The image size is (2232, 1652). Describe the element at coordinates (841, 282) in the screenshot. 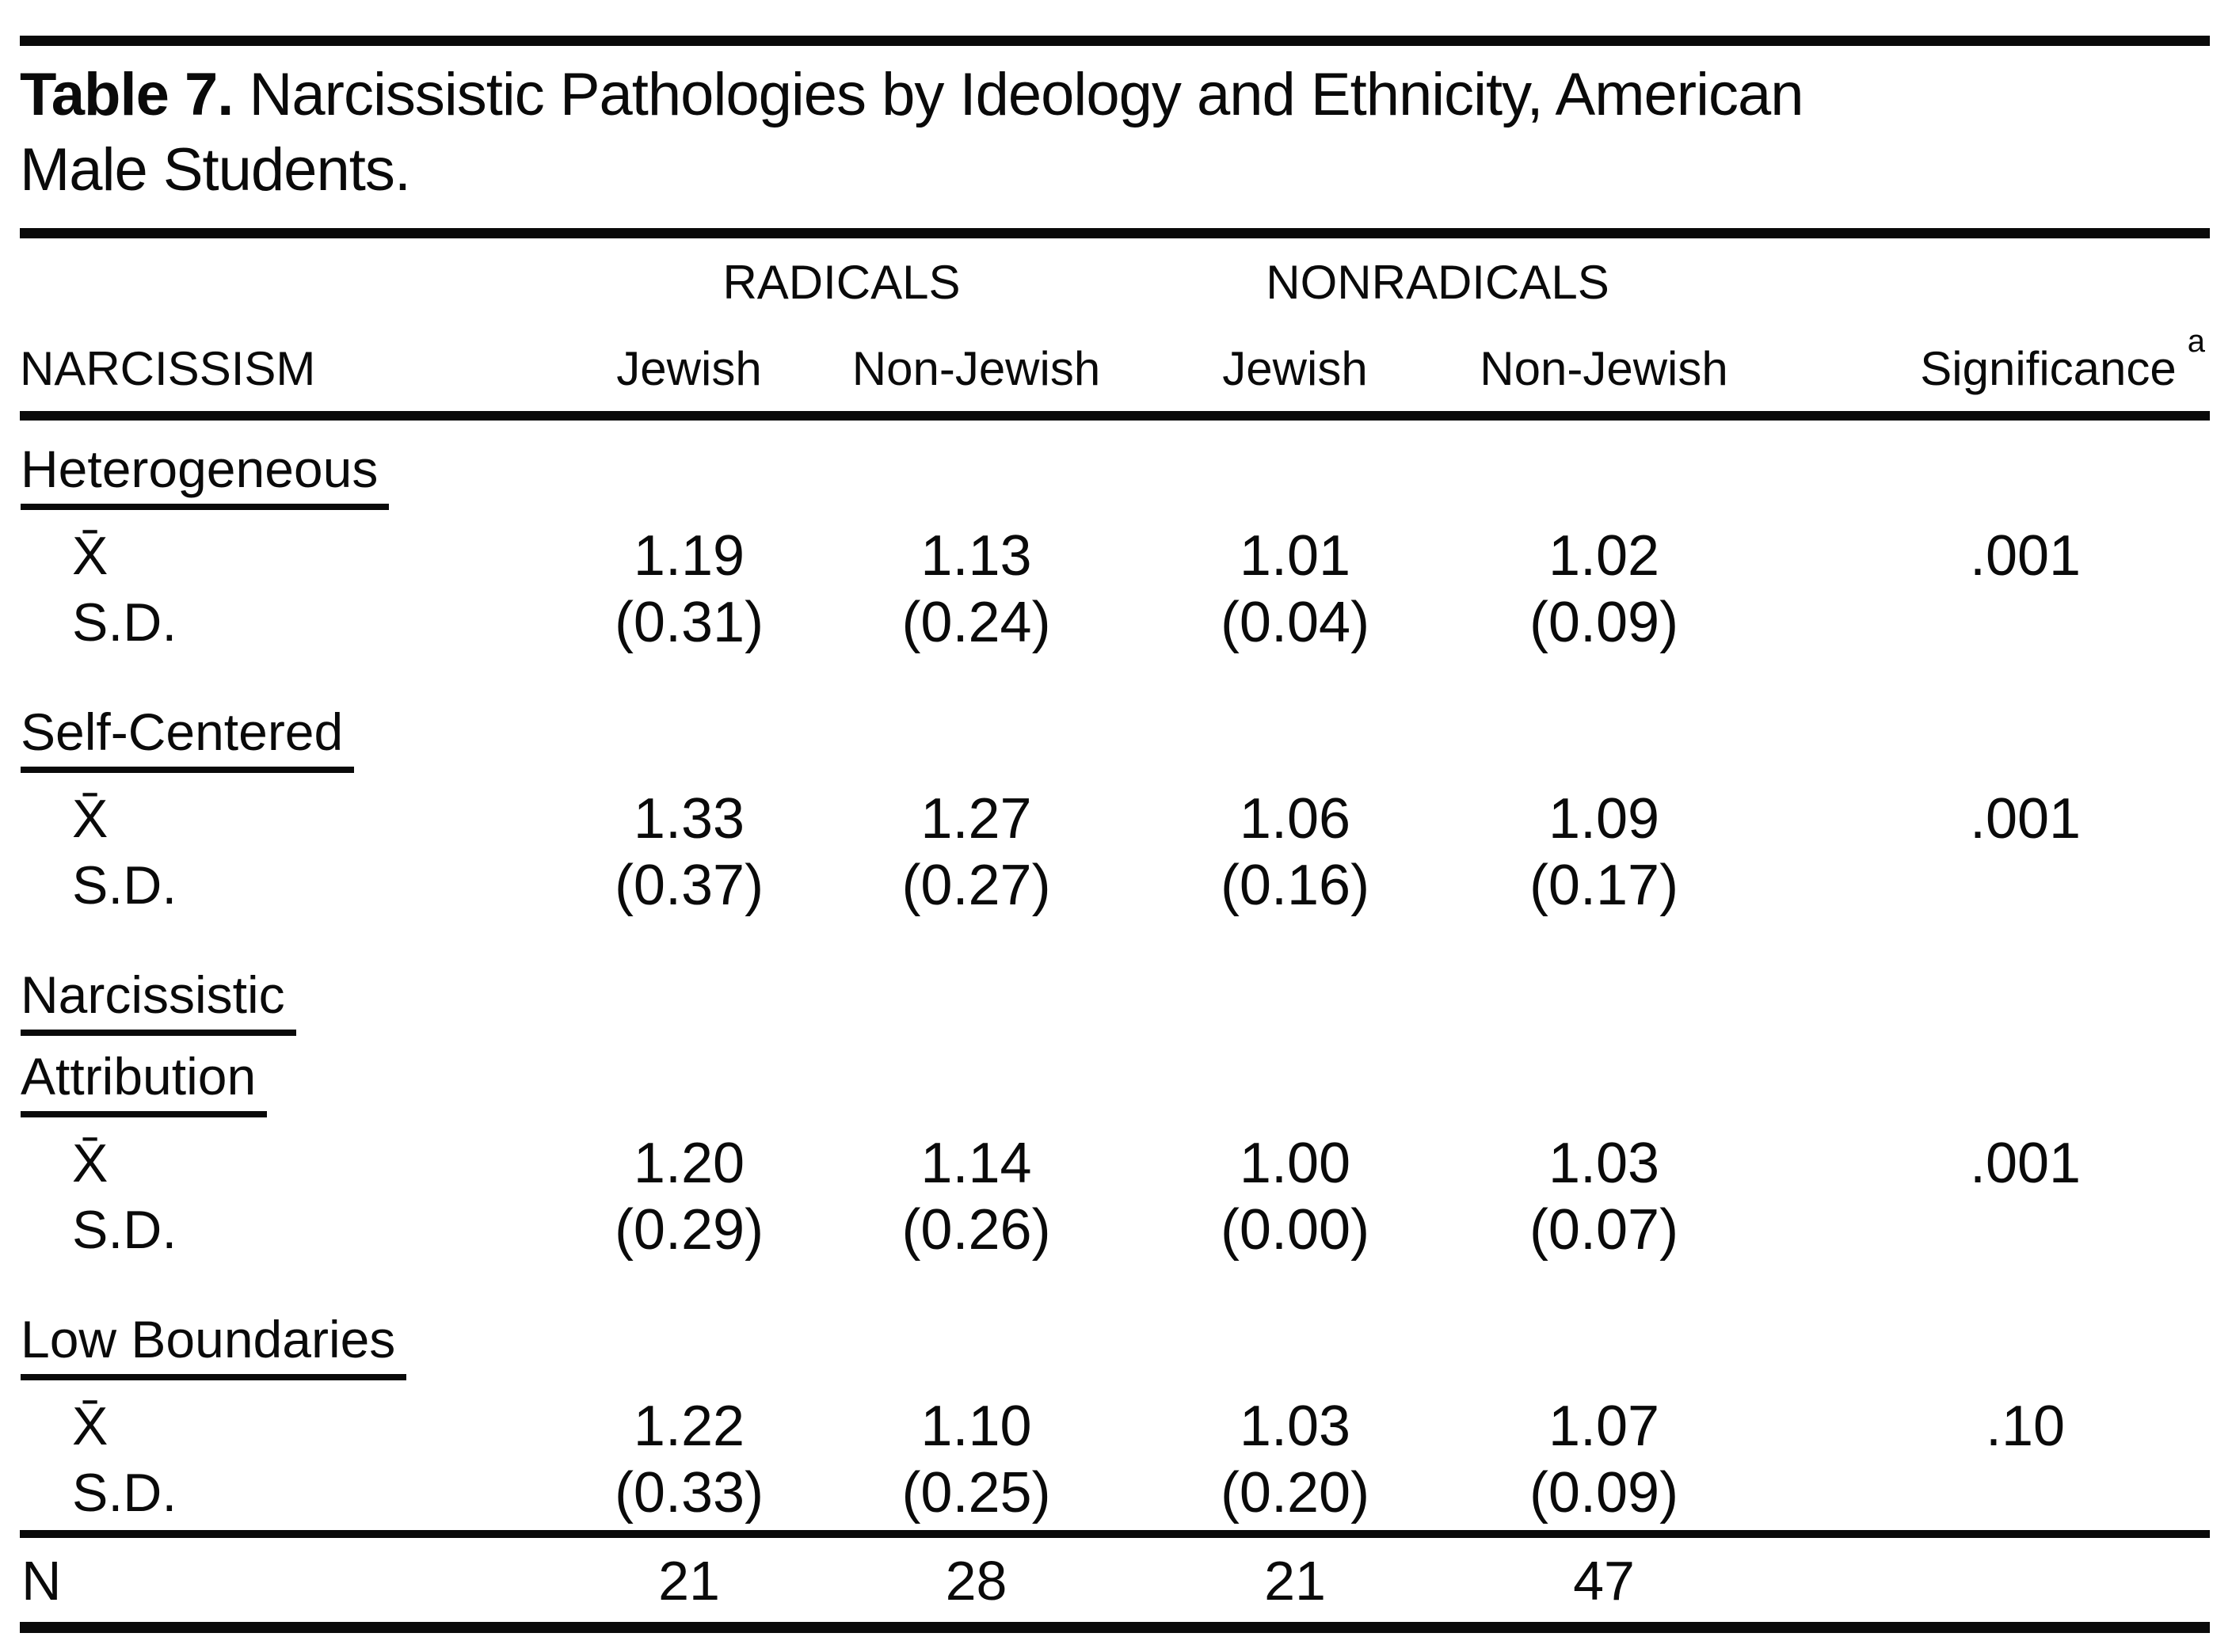

I see `group-header-radicals: RADICALS` at that location.